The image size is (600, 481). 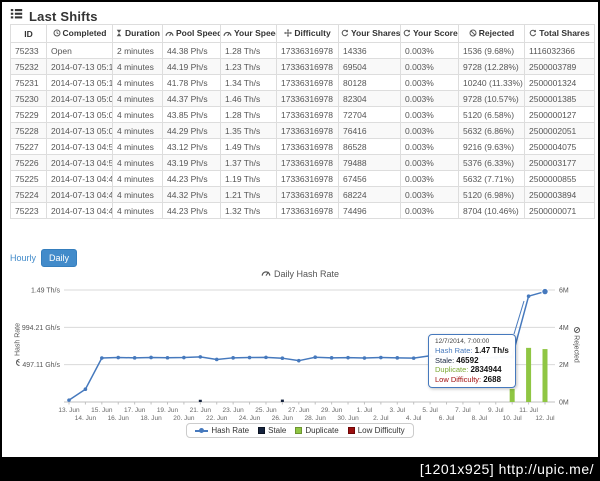 What do you see at coordinates (69, 410) in the screenshot?
I see `svg-text: 13. Jun` at bounding box center [69, 410].